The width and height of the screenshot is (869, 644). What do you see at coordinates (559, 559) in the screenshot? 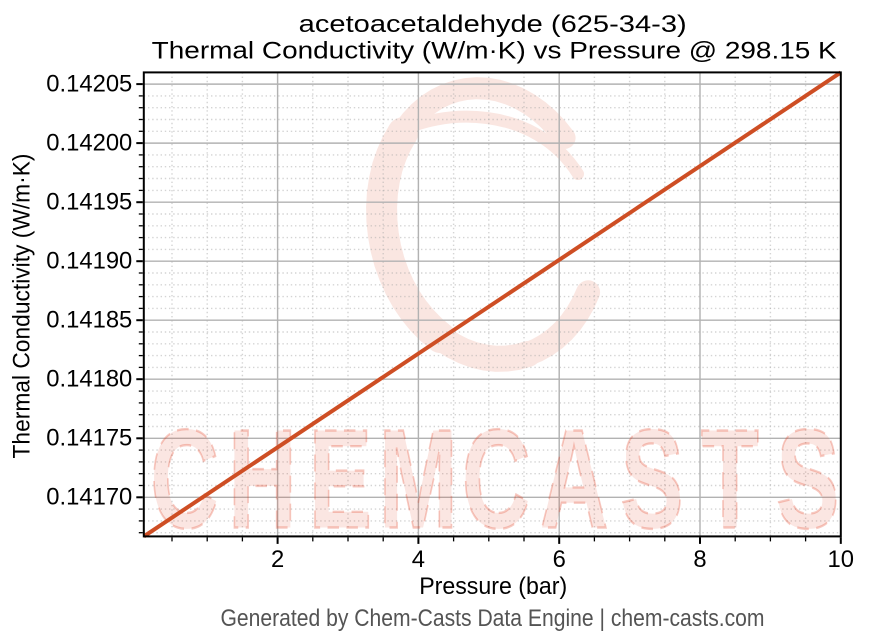
I see `svg-text: 6` at bounding box center [559, 559].